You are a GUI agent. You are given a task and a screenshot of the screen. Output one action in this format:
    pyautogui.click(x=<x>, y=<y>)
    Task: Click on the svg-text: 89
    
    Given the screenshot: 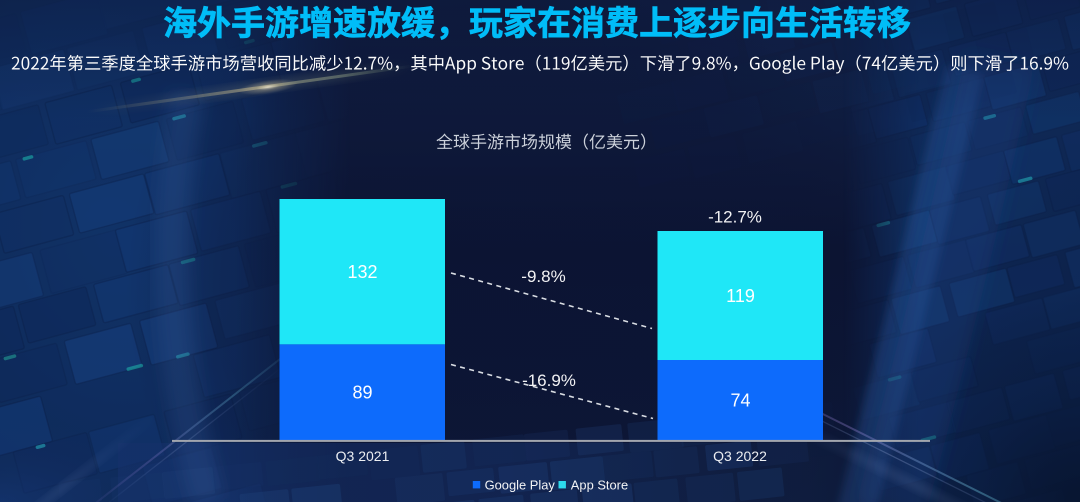 What is the action you would take?
    pyautogui.click(x=362, y=392)
    